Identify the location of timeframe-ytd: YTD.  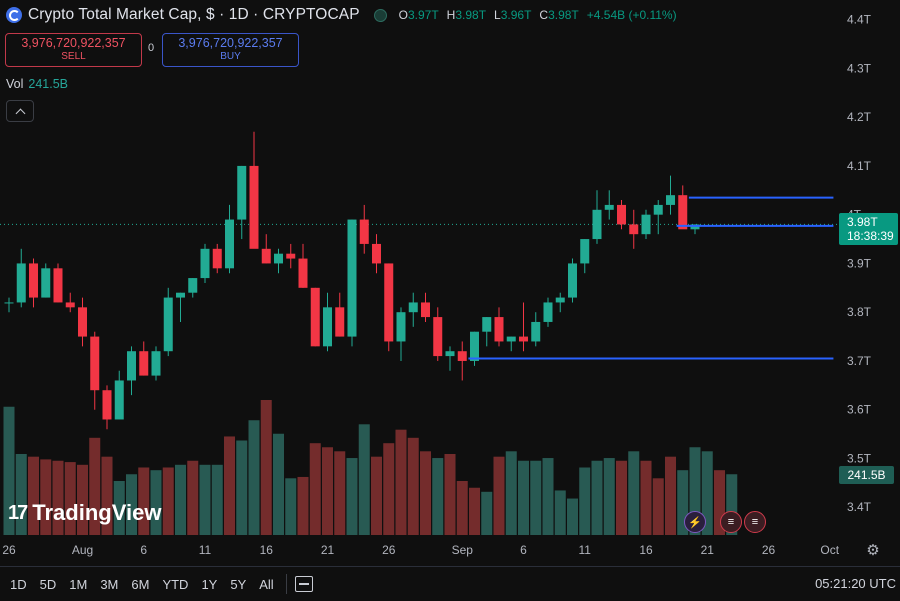
(175, 584).